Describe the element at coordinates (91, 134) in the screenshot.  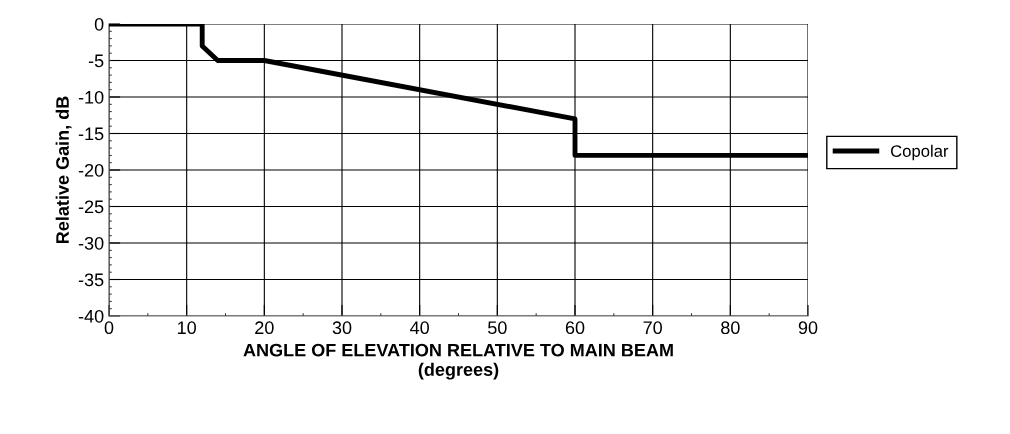
I see `y-tick-label: -15` at that location.